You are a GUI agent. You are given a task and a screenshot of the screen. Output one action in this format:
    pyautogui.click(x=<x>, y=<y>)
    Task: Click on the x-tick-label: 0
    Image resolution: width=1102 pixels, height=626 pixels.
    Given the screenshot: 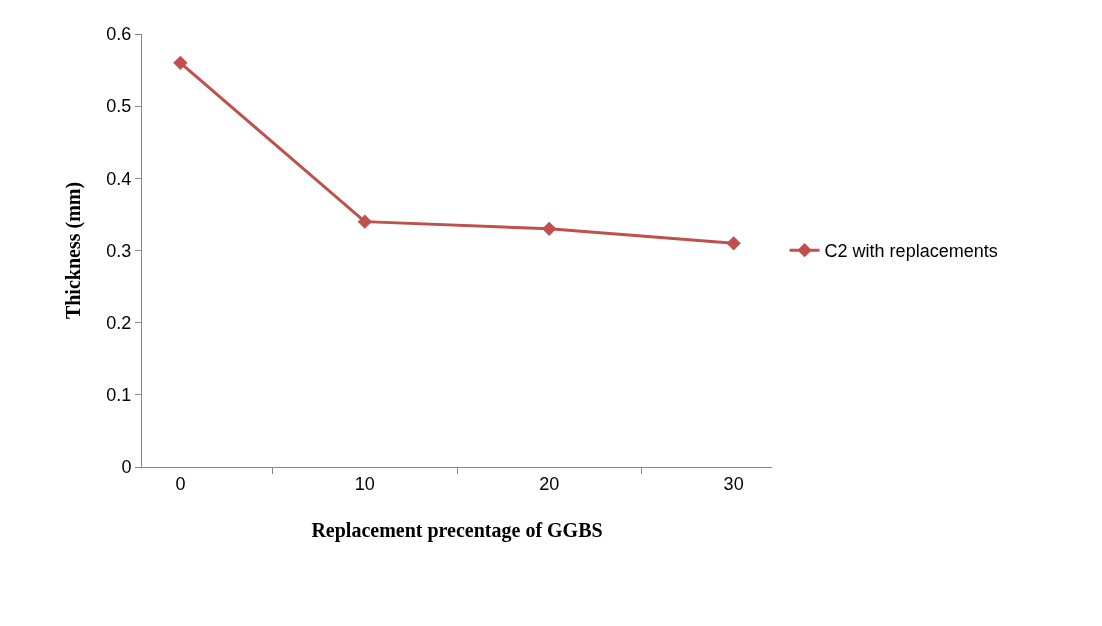 What is the action you would take?
    pyautogui.click(x=180, y=483)
    